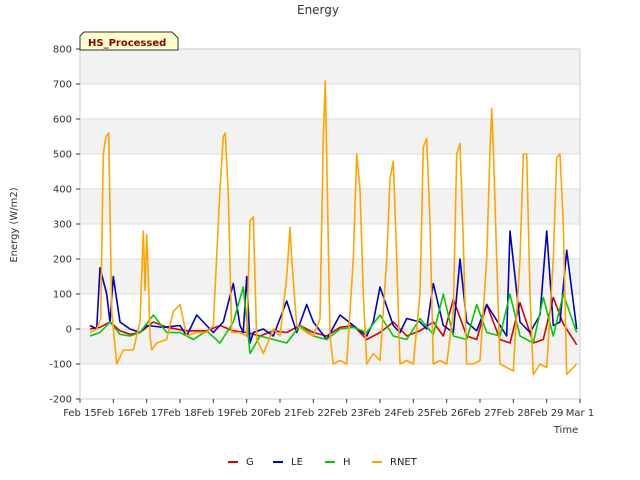  What do you see at coordinates (247, 413) in the screenshot?
I see `x-tick-label: Feb 20` at bounding box center [247, 413].